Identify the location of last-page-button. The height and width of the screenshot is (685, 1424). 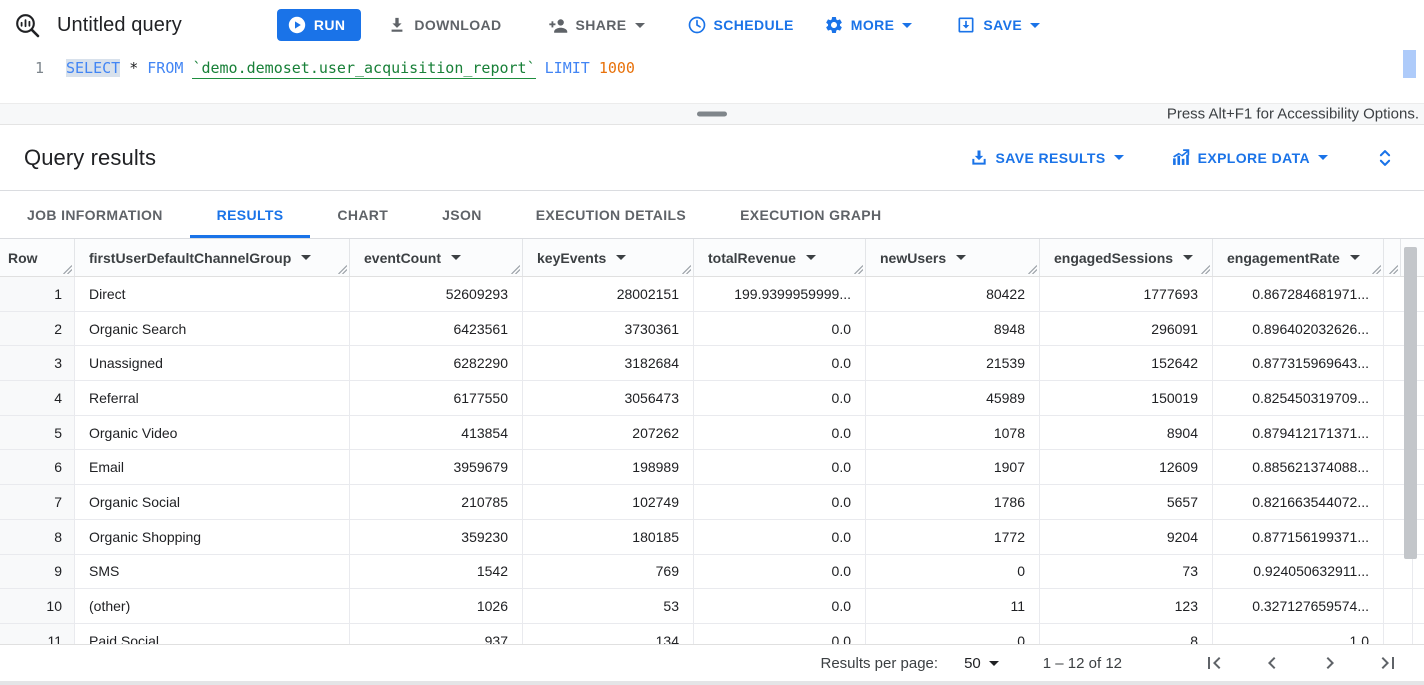
(1388, 663).